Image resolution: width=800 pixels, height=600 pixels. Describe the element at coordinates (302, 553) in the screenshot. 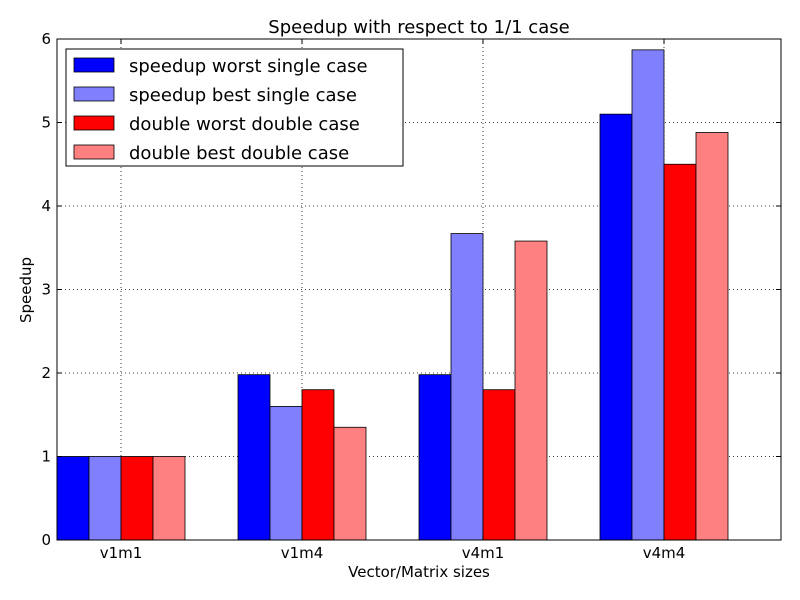

I see `x-tick-label: v1m4` at that location.